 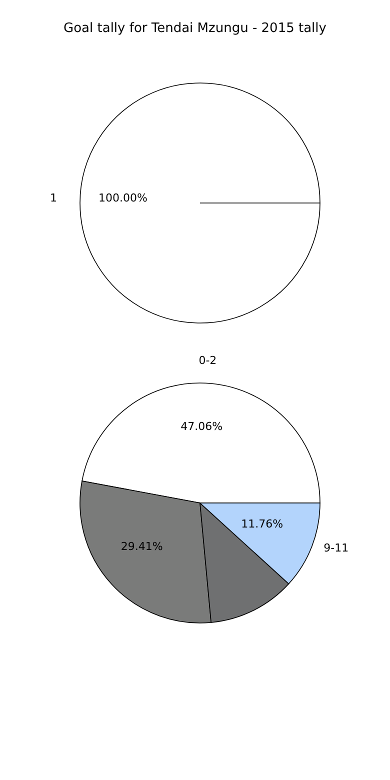 I want to click on chart-title: Goal tally for Tendai Mzungu - 2015 tally, so click(x=195, y=28).